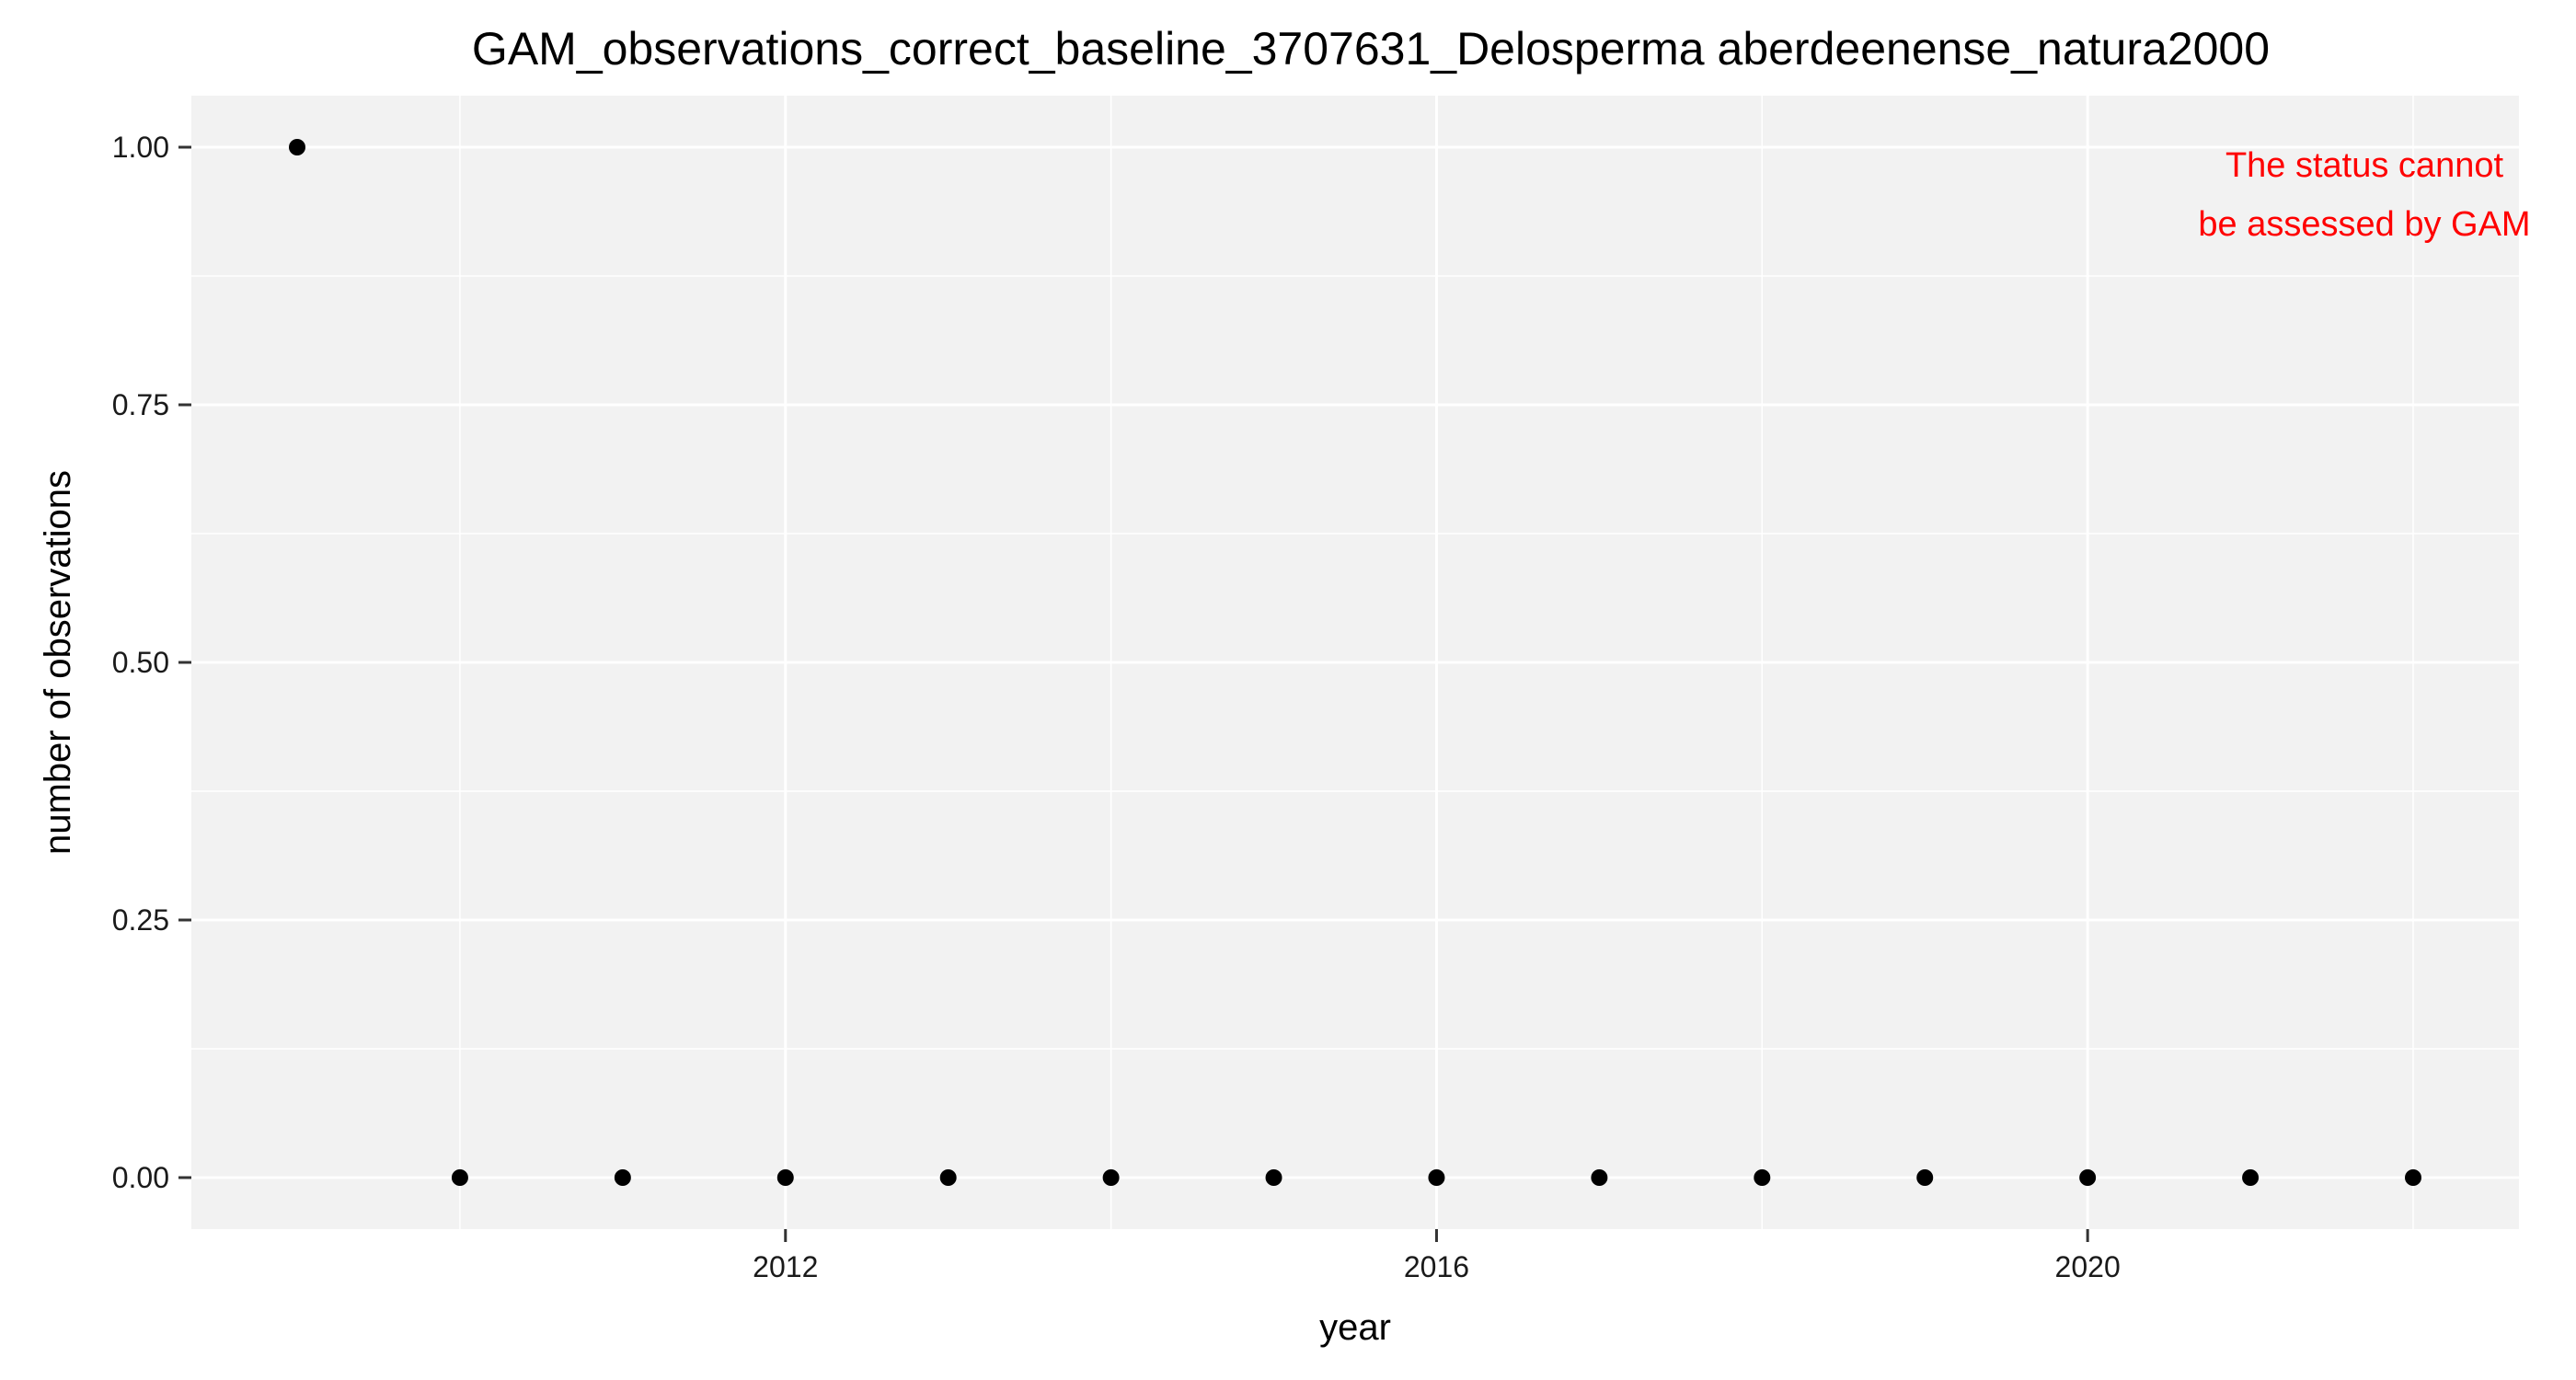 Image resolution: width=2576 pixels, height=1380 pixels. I want to click on y-tick-label: 0.50, so click(140, 662).